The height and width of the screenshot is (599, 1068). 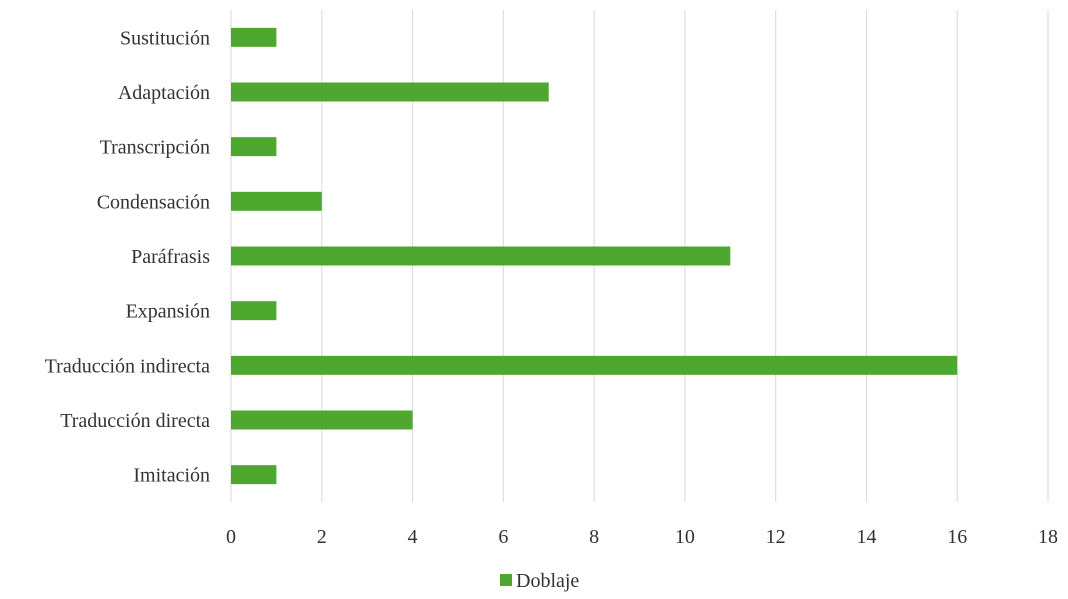 I want to click on x-tick-label: 14, so click(x=866, y=537).